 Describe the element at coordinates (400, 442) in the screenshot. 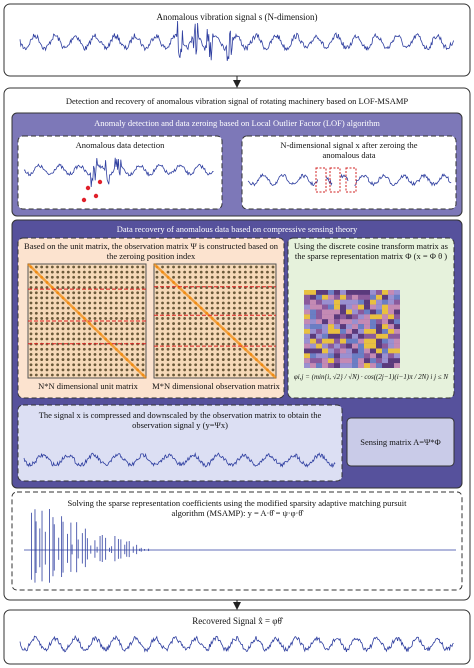

I see `sensing-box` at that location.